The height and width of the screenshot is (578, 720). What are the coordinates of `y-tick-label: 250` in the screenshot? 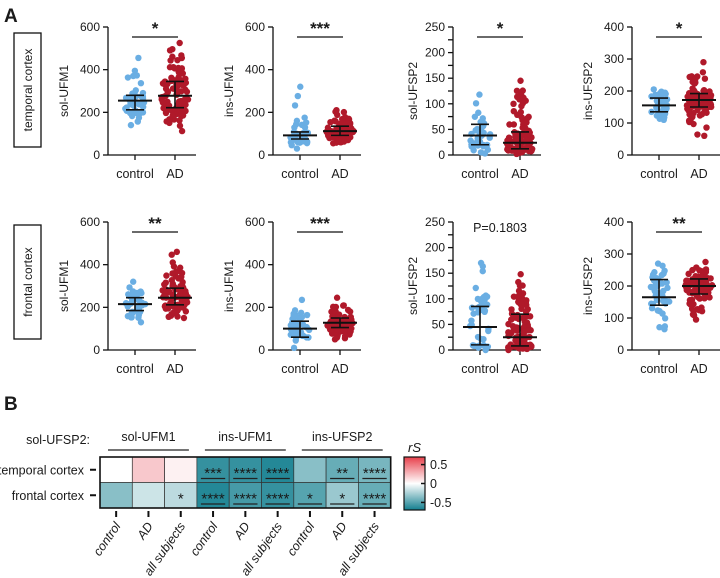 It's located at (435, 222).